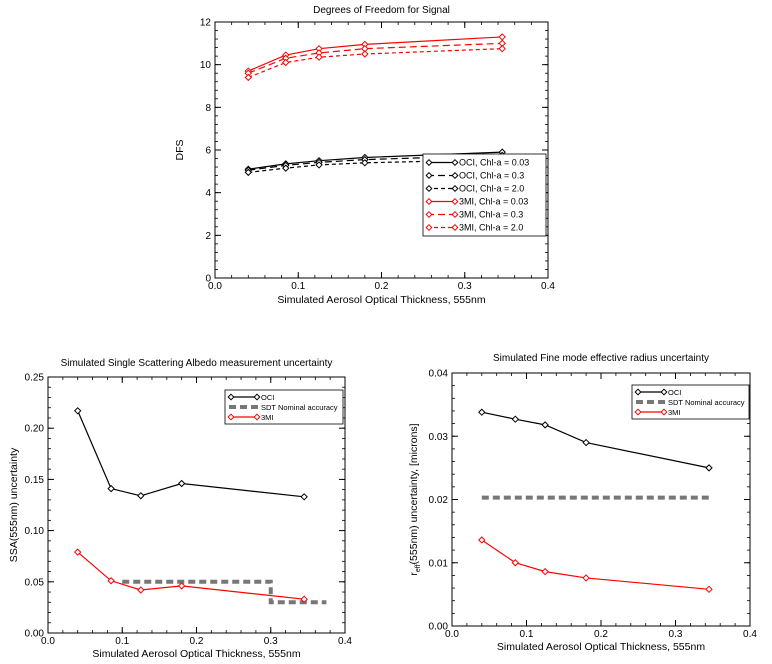  Describe the element at coordinates (14, 504) in the screenshot. I see `y-axis-label: SSA(555nm) uncertainty` at that location.